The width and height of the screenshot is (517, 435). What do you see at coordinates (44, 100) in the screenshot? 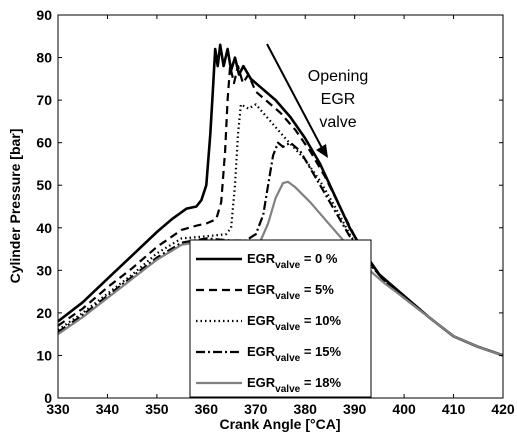
I see `y-tick-label: 70` at bounding box center [44, 100].